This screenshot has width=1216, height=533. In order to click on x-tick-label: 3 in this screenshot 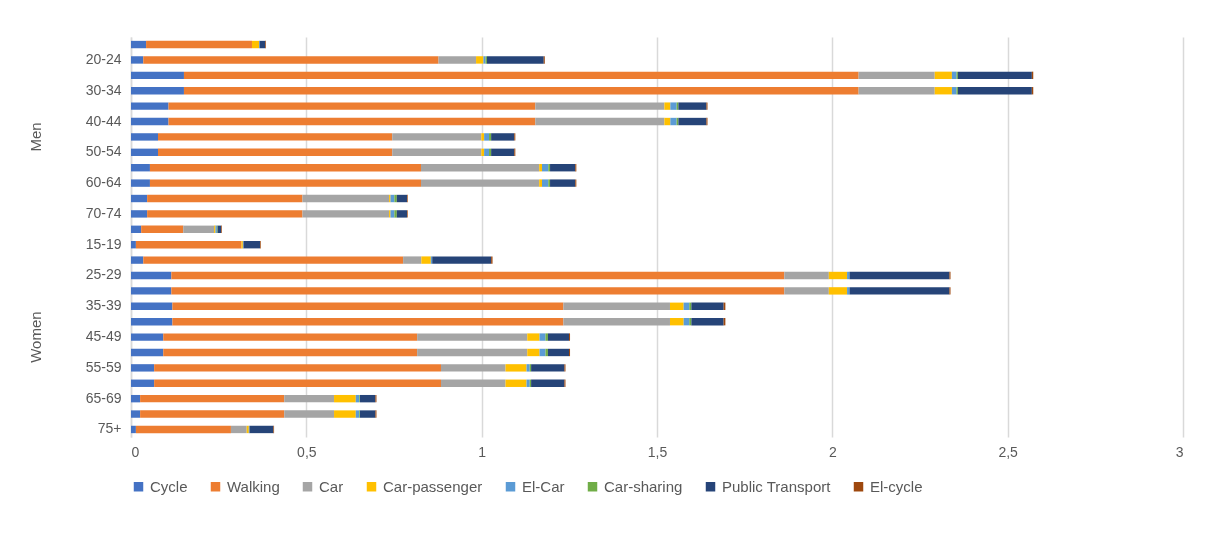, I will do `click(1179, 451)`.